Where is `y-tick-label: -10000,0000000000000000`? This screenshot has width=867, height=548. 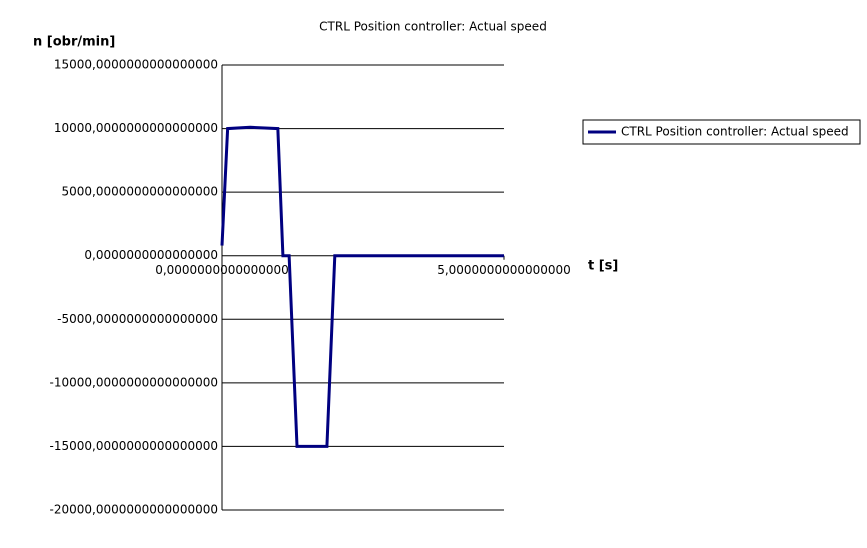
y-tick-label: -10000,0000000000000000 is located at coordinates (134, 382).